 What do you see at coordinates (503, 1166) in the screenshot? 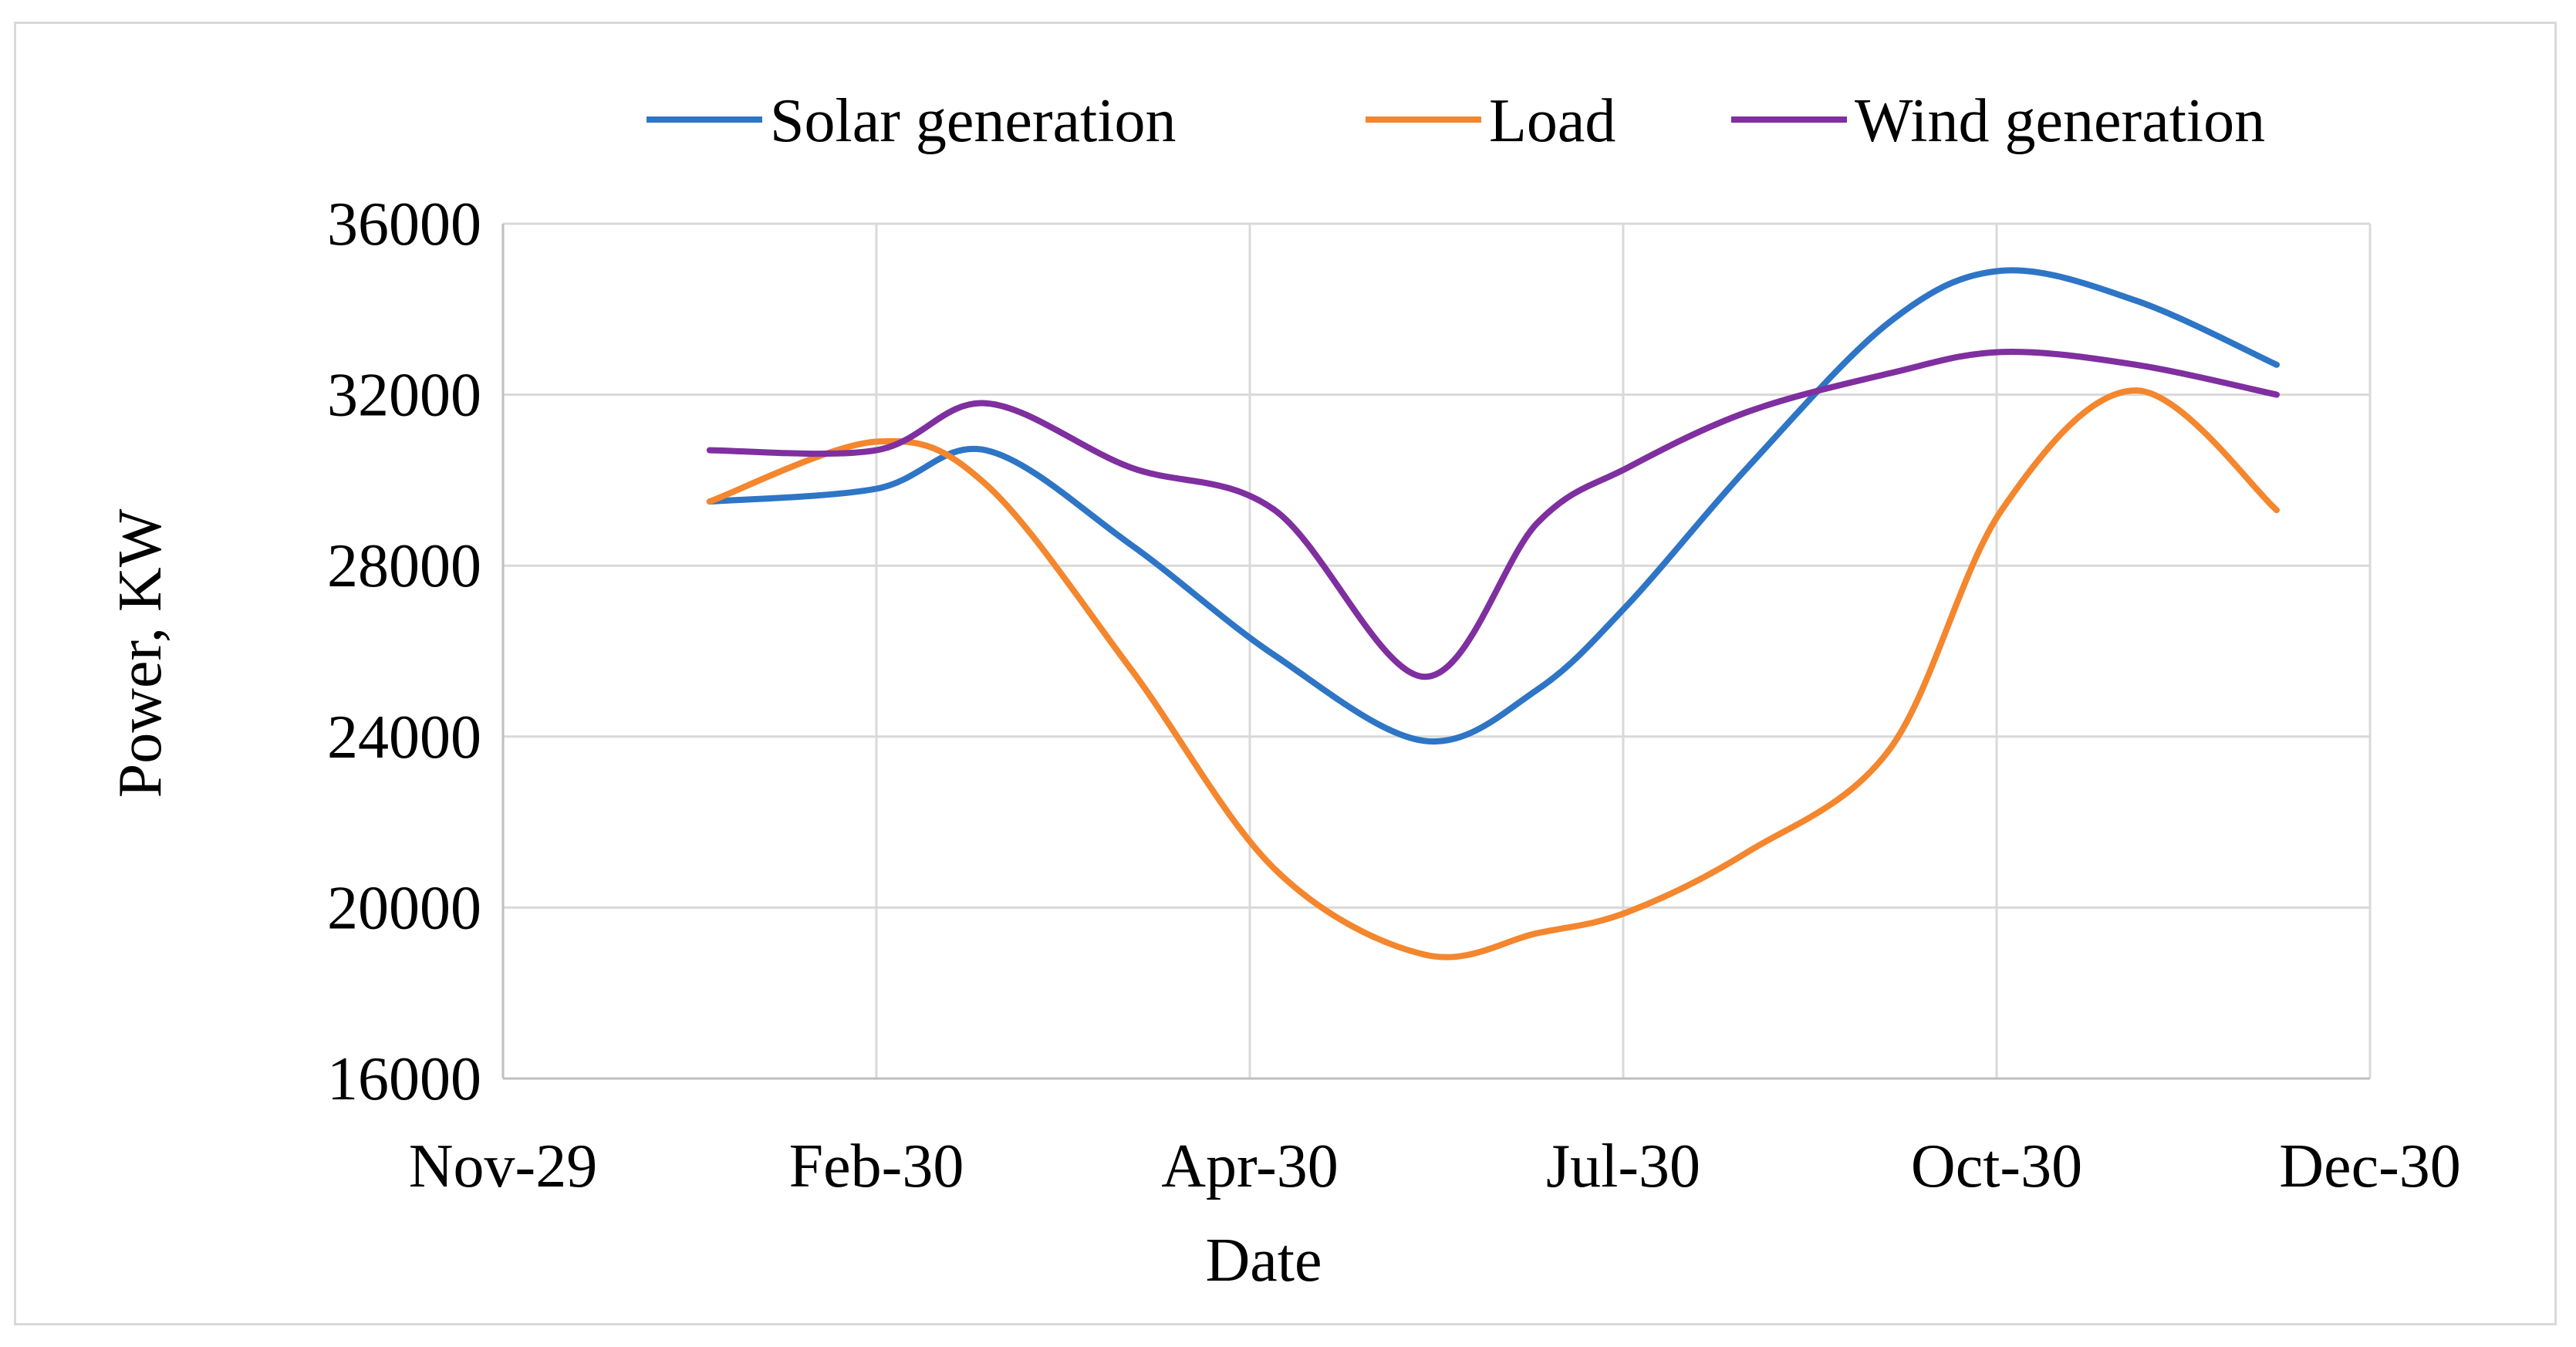
I see `x-tick-label: Nov-29` at bounding box center [503, 1166].